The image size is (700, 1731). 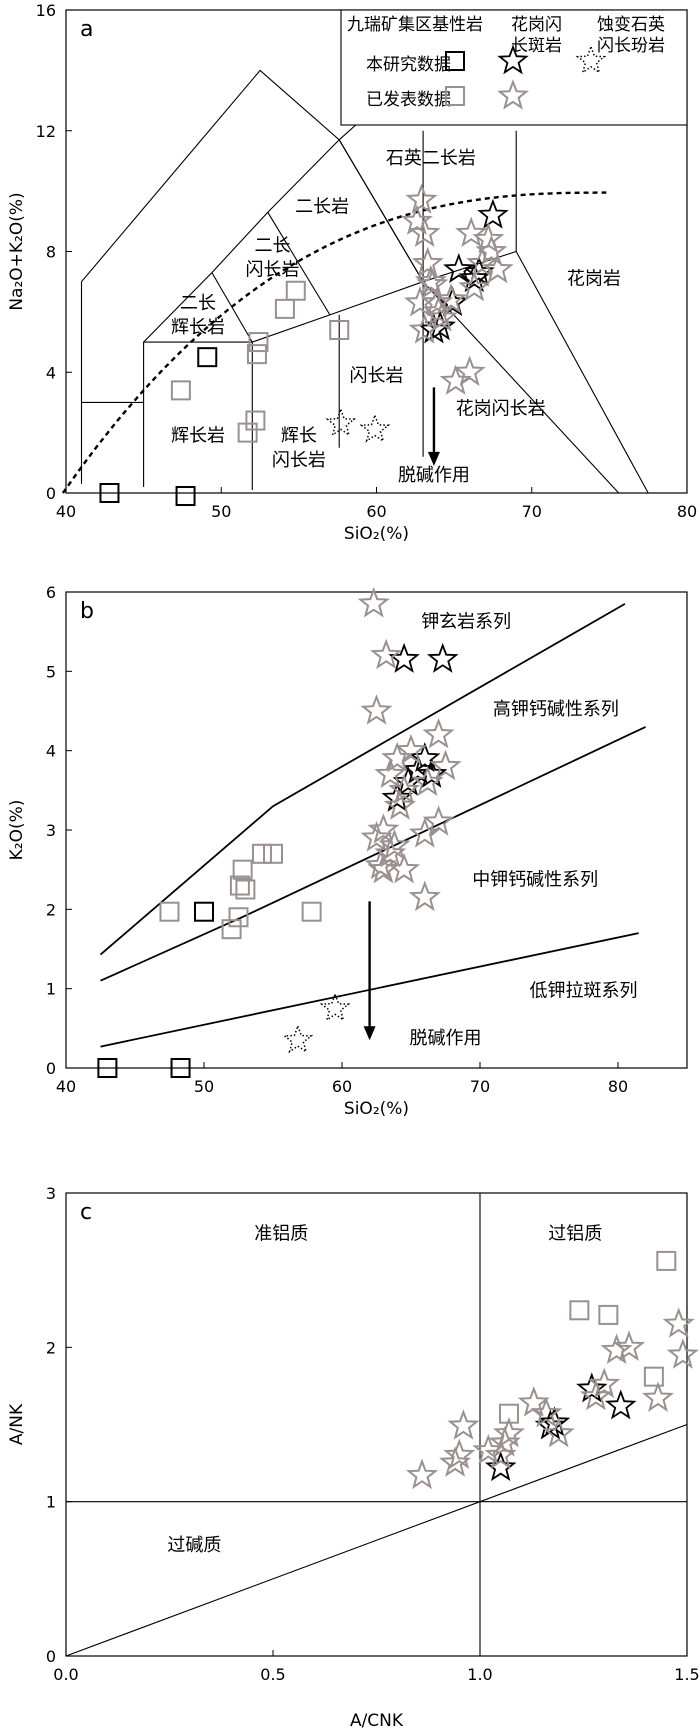 I want to click on panel-c-data-points, so click(x=552, y=1370).